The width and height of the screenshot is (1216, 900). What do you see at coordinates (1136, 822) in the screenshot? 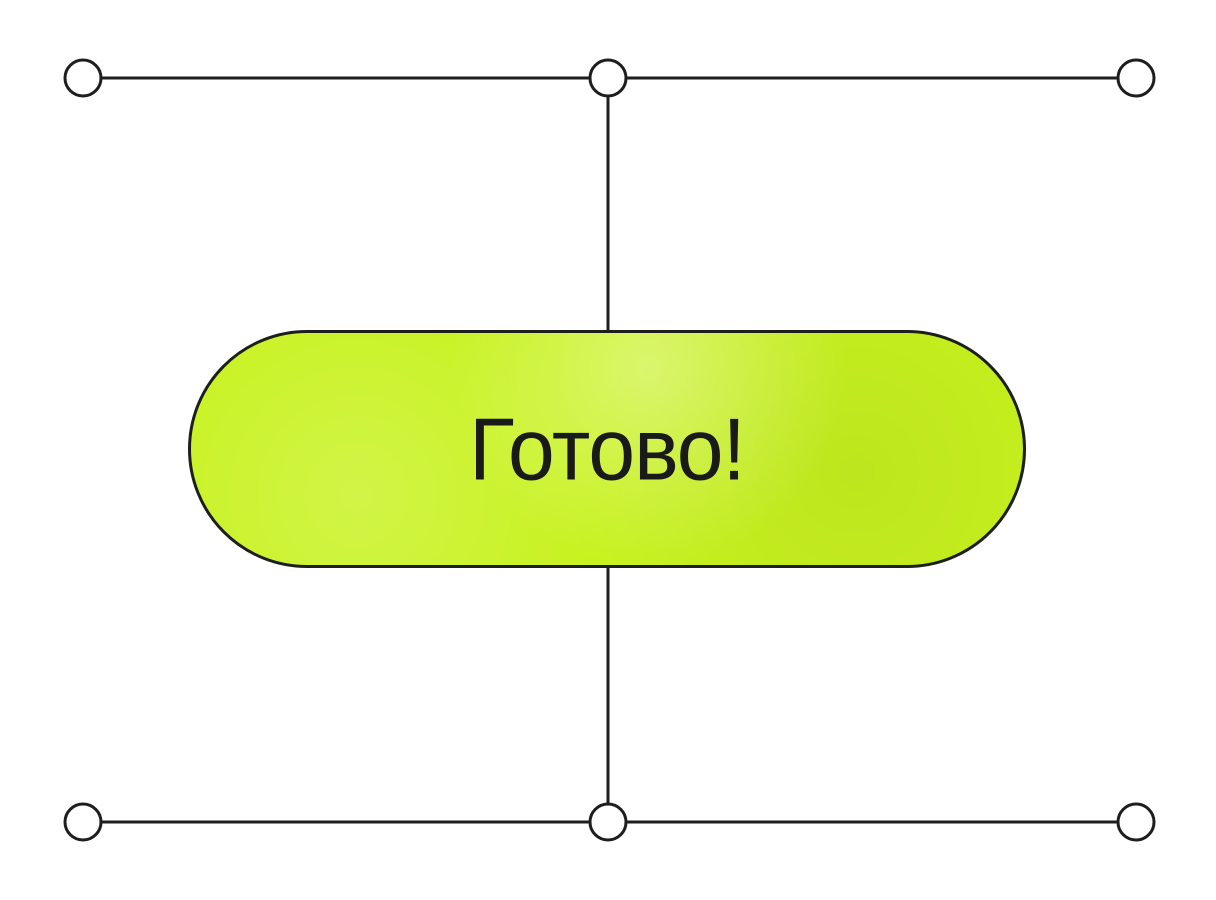
I see `node-bottom-right` at bounding box center [1136, 822].